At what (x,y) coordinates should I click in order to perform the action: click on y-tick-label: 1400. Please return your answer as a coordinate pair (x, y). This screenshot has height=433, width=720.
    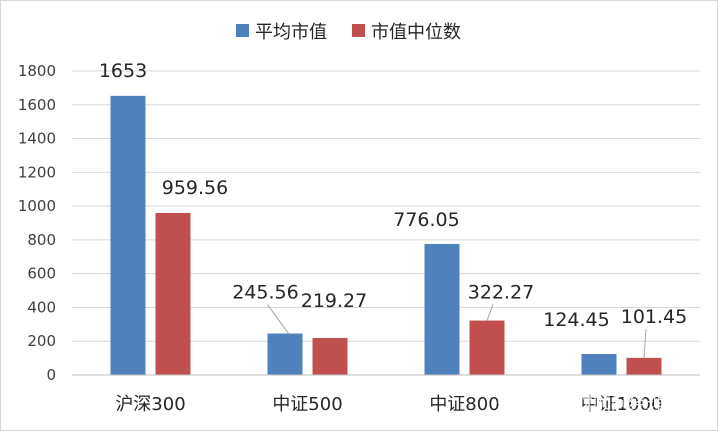
    Looking at the image, I should click on (37, 139).